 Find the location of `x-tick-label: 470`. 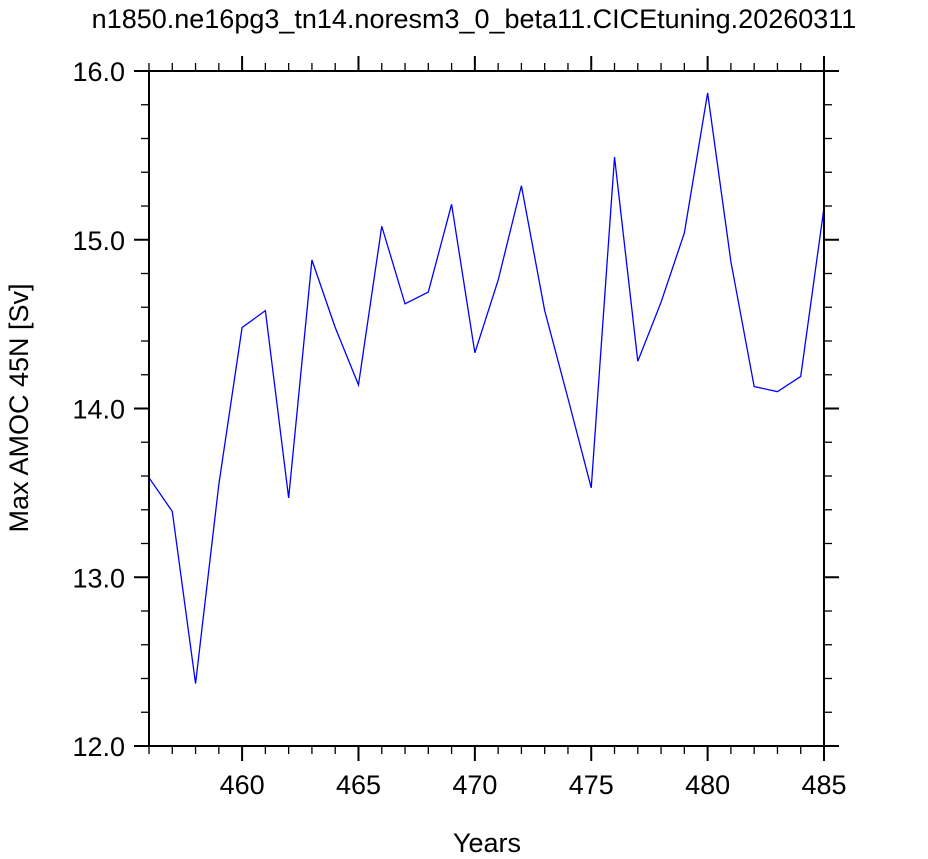

x-tick-label: 470 is located at coordinates (474, 785).